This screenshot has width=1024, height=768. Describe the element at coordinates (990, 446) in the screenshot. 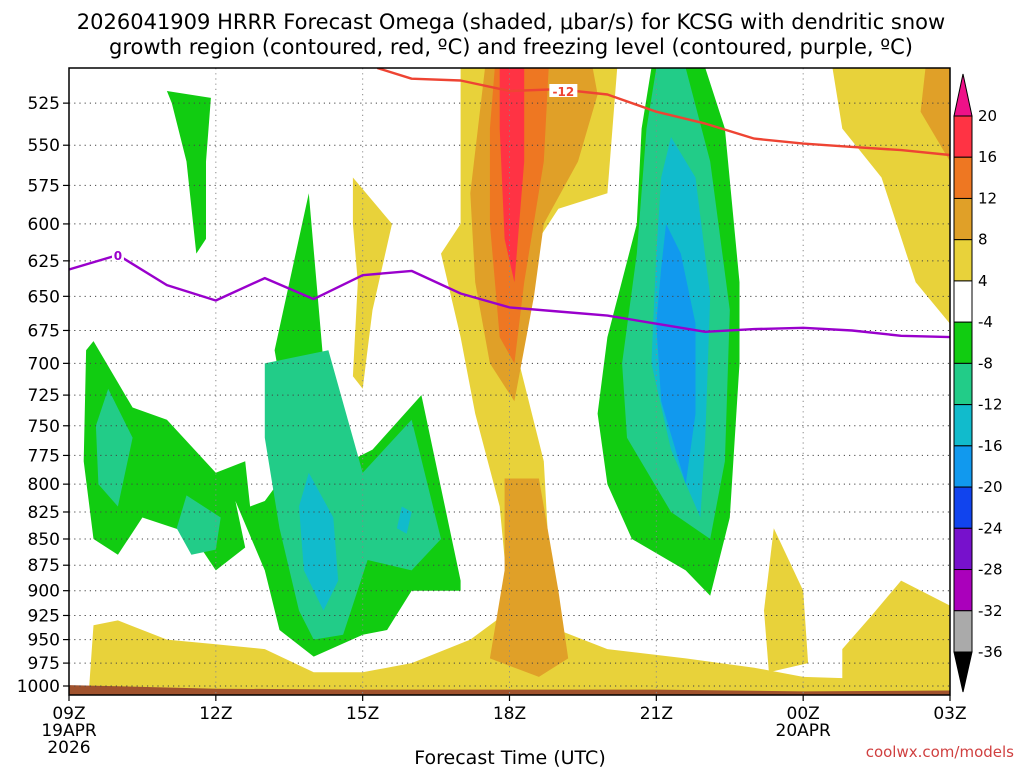

I see `colorbar-label-8: -16` at that location.